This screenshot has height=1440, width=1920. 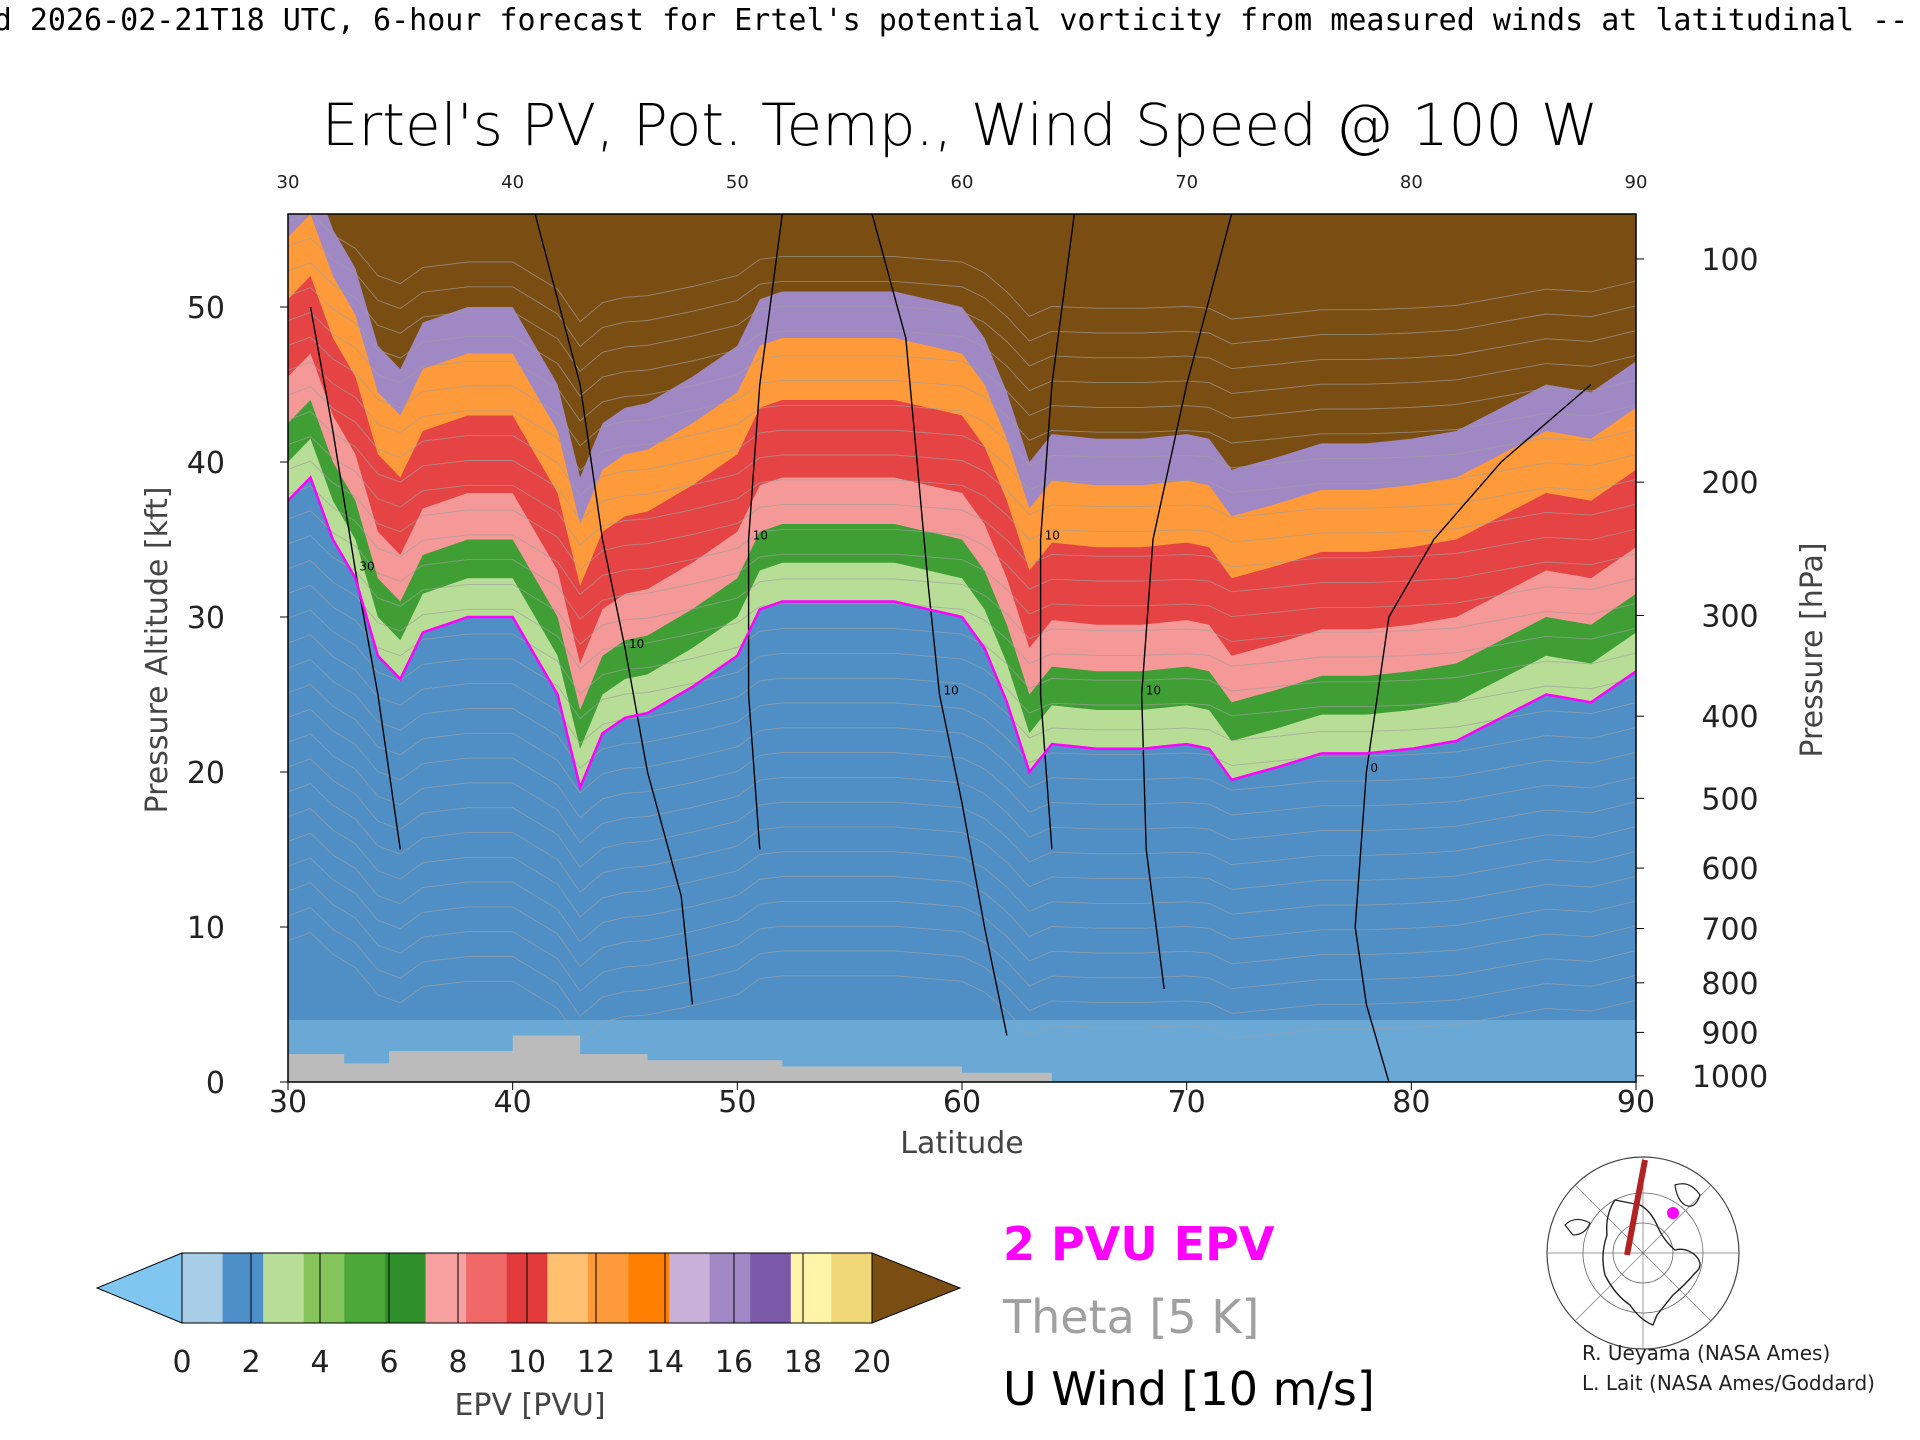 What do you see at coordinates (1187, 1102) in the screenshot?
I see `x-tick-label: 70` at bounding box center [1187, 1102].